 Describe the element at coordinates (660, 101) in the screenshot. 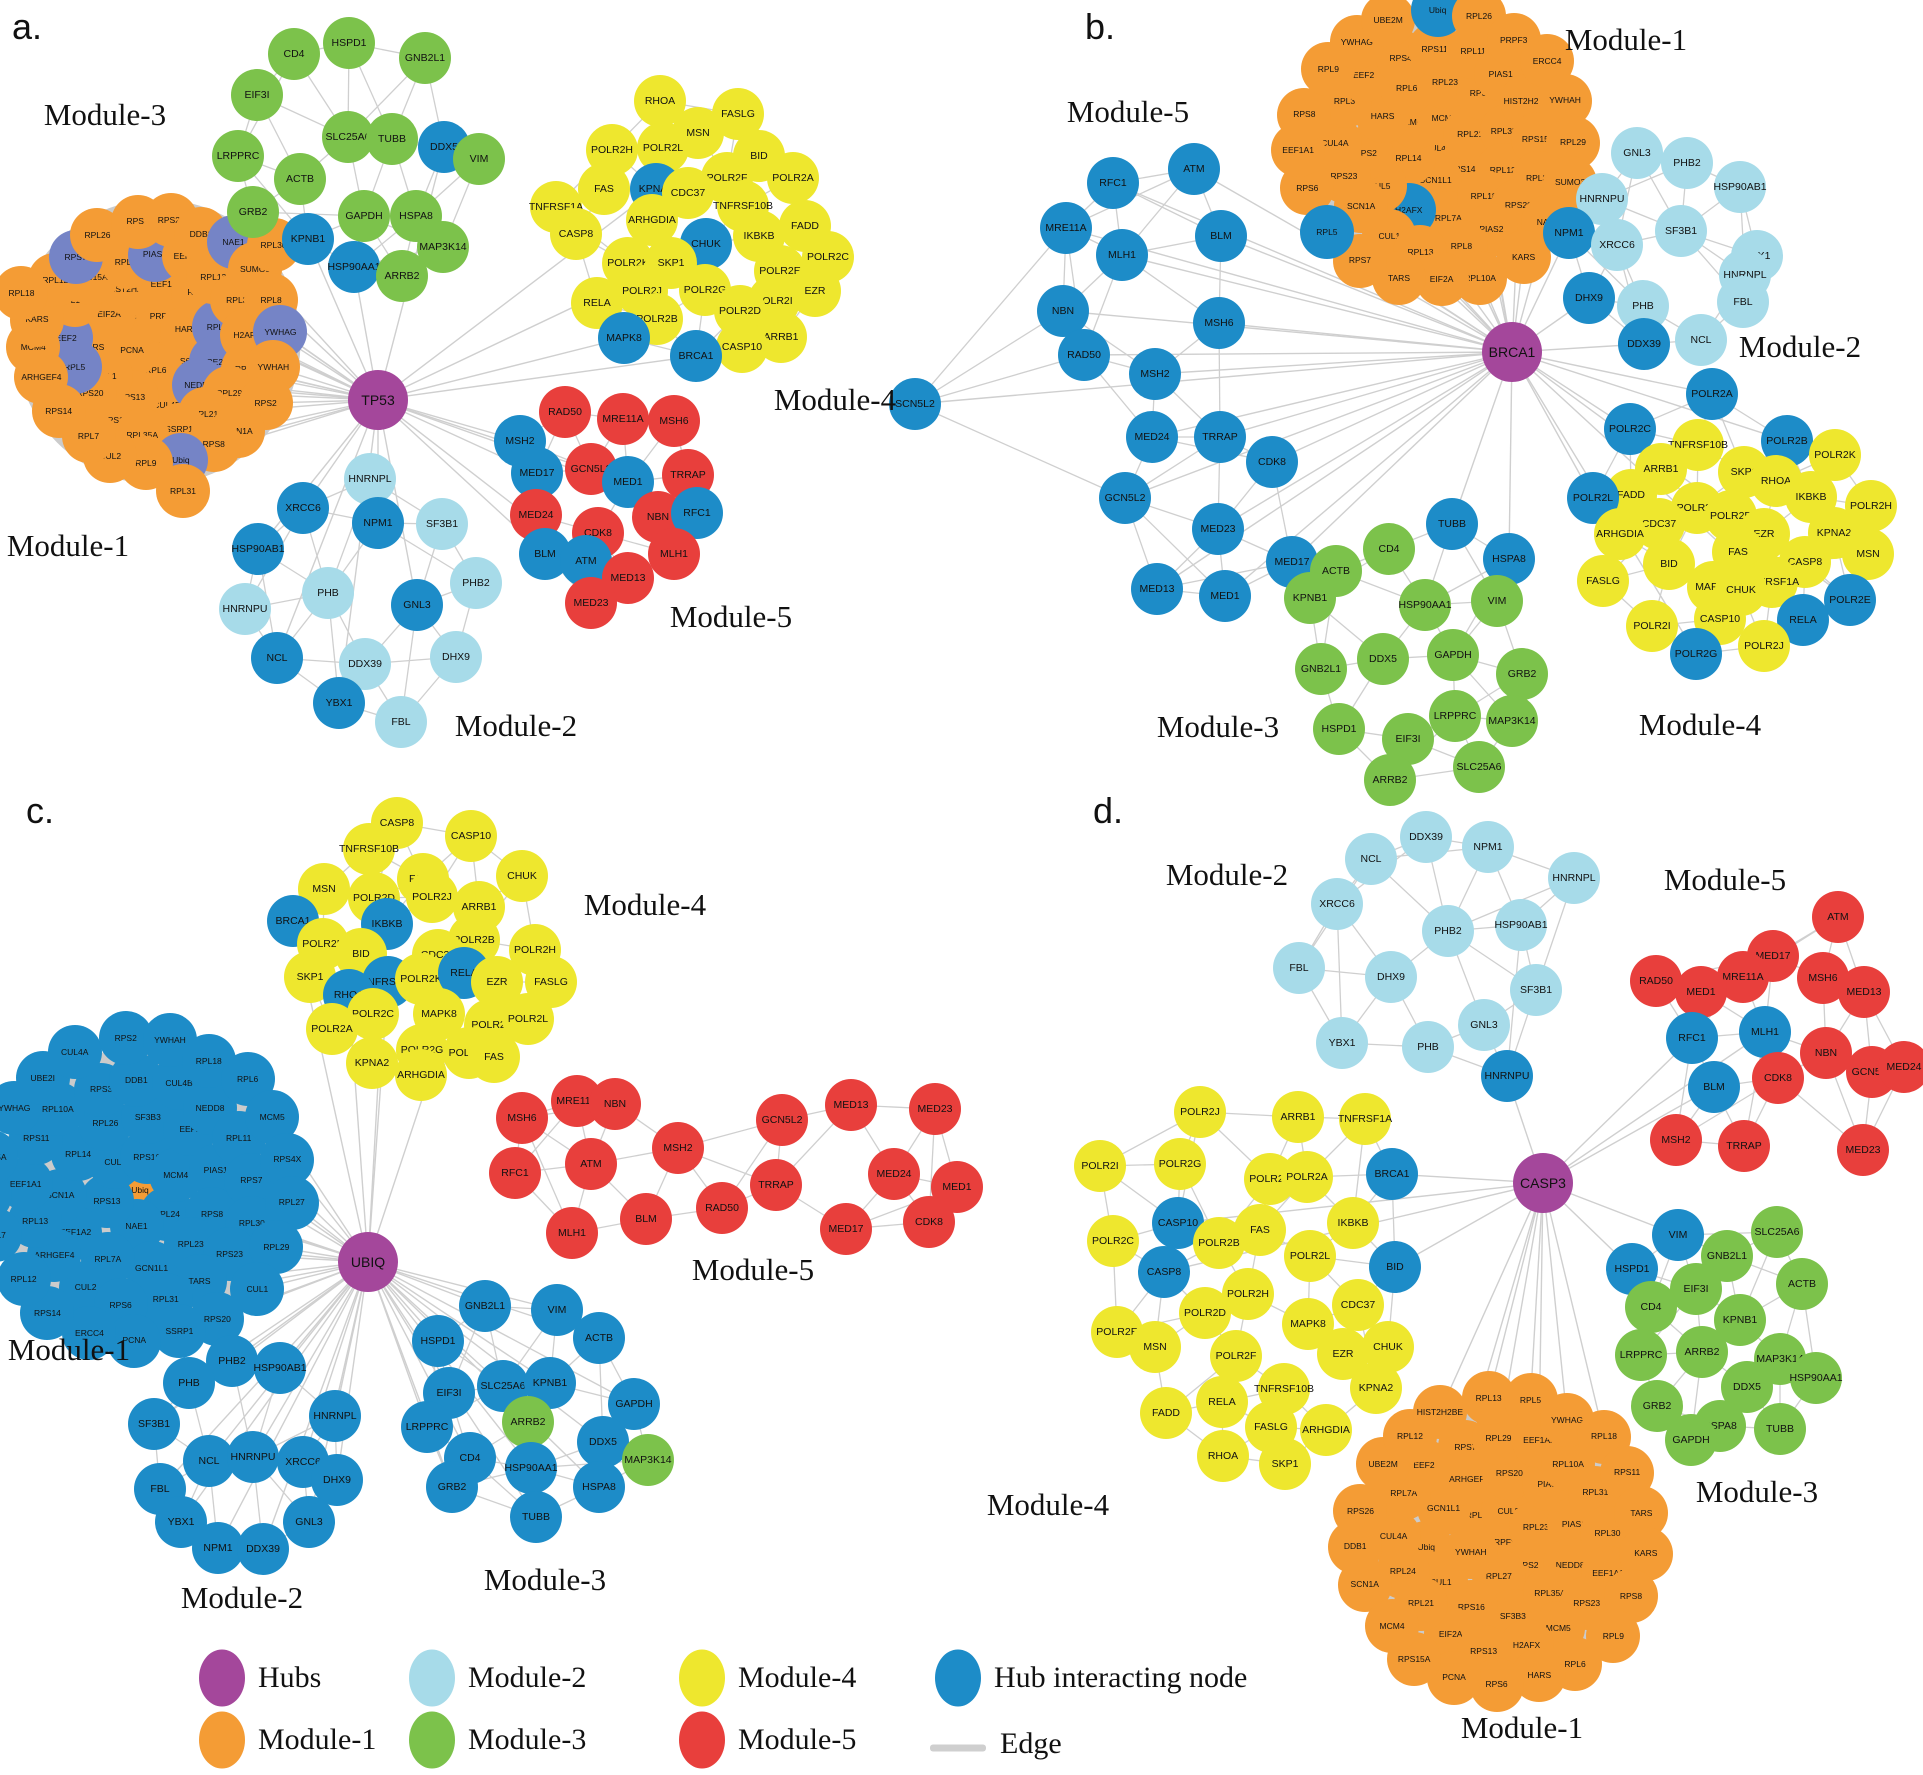

I see `node-rhoa: RHOA` at that location.